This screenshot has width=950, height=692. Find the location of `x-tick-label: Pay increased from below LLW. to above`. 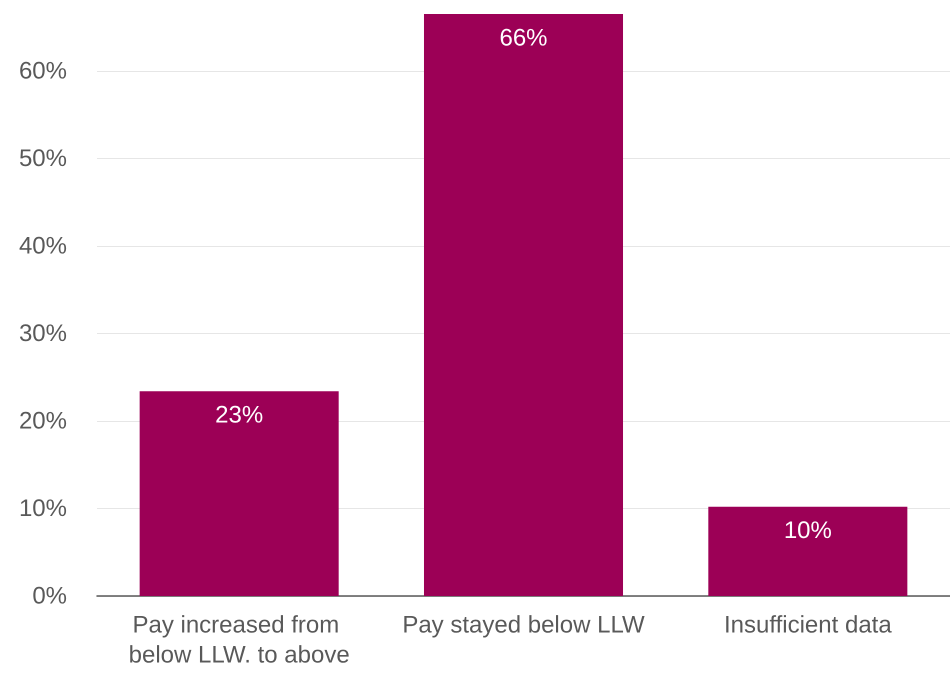

x-tick-label: Pay increased from below LLW. to above is located at coordinates (239, 640).